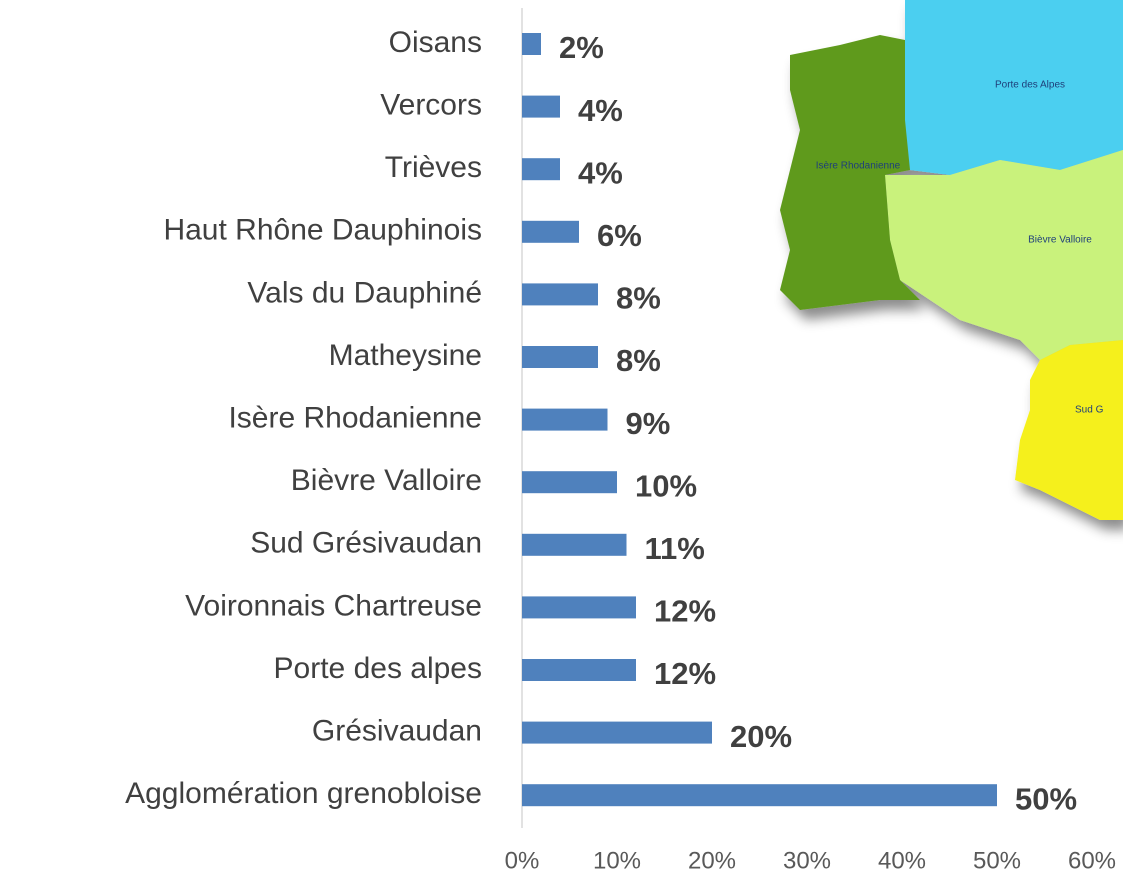  I want to click on x-tick-label: 40%, so click(902, 860).